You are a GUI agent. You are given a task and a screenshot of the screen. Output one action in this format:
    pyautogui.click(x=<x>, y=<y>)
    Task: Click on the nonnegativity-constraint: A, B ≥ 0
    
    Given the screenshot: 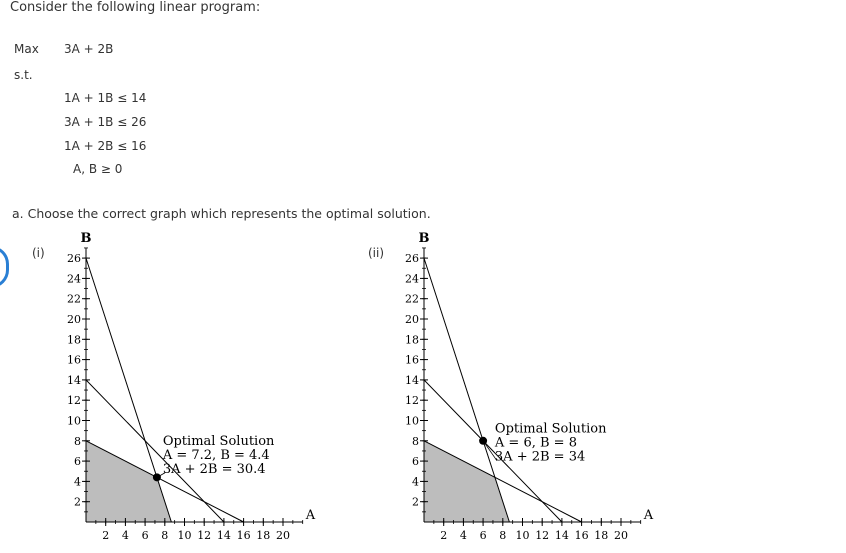 What is the action you would take?
    pyautogui.click(x=98, y=169)
    